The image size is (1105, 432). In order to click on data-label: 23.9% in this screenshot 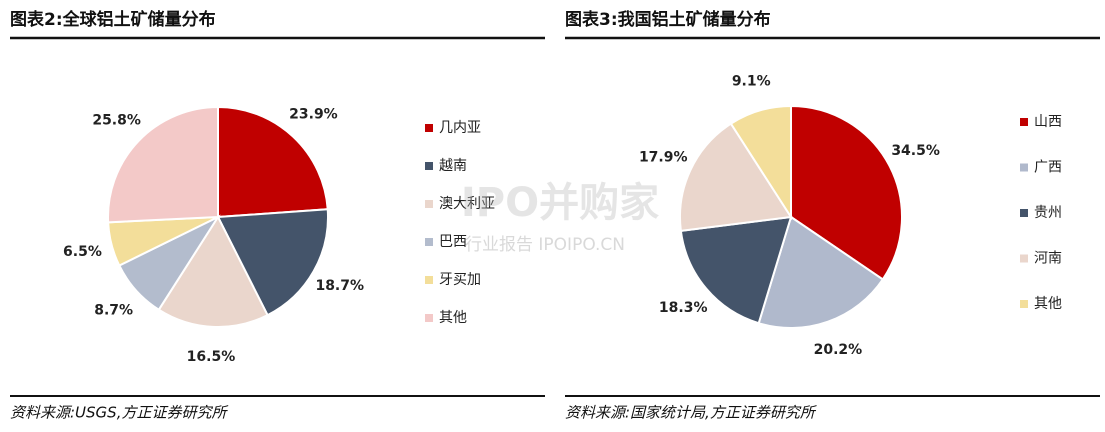, I will do `click(313, 115)`.